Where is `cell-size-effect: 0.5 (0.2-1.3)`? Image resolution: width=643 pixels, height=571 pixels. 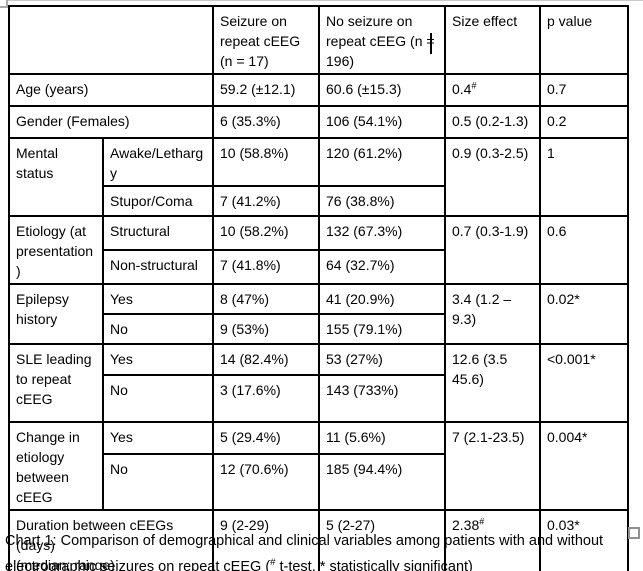 cell-size-effect: 0.5 (0.2-1.3) is located at coordinates (492, 122).